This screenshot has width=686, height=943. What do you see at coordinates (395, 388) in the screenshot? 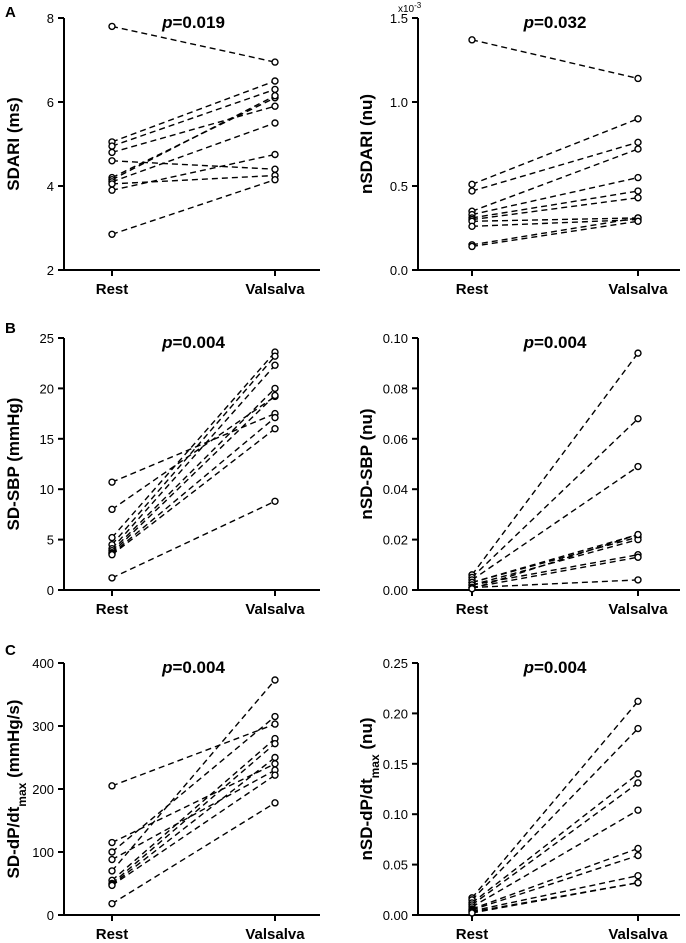
I see `y-tick-label: 0.08` at bounding box center [395, 388].